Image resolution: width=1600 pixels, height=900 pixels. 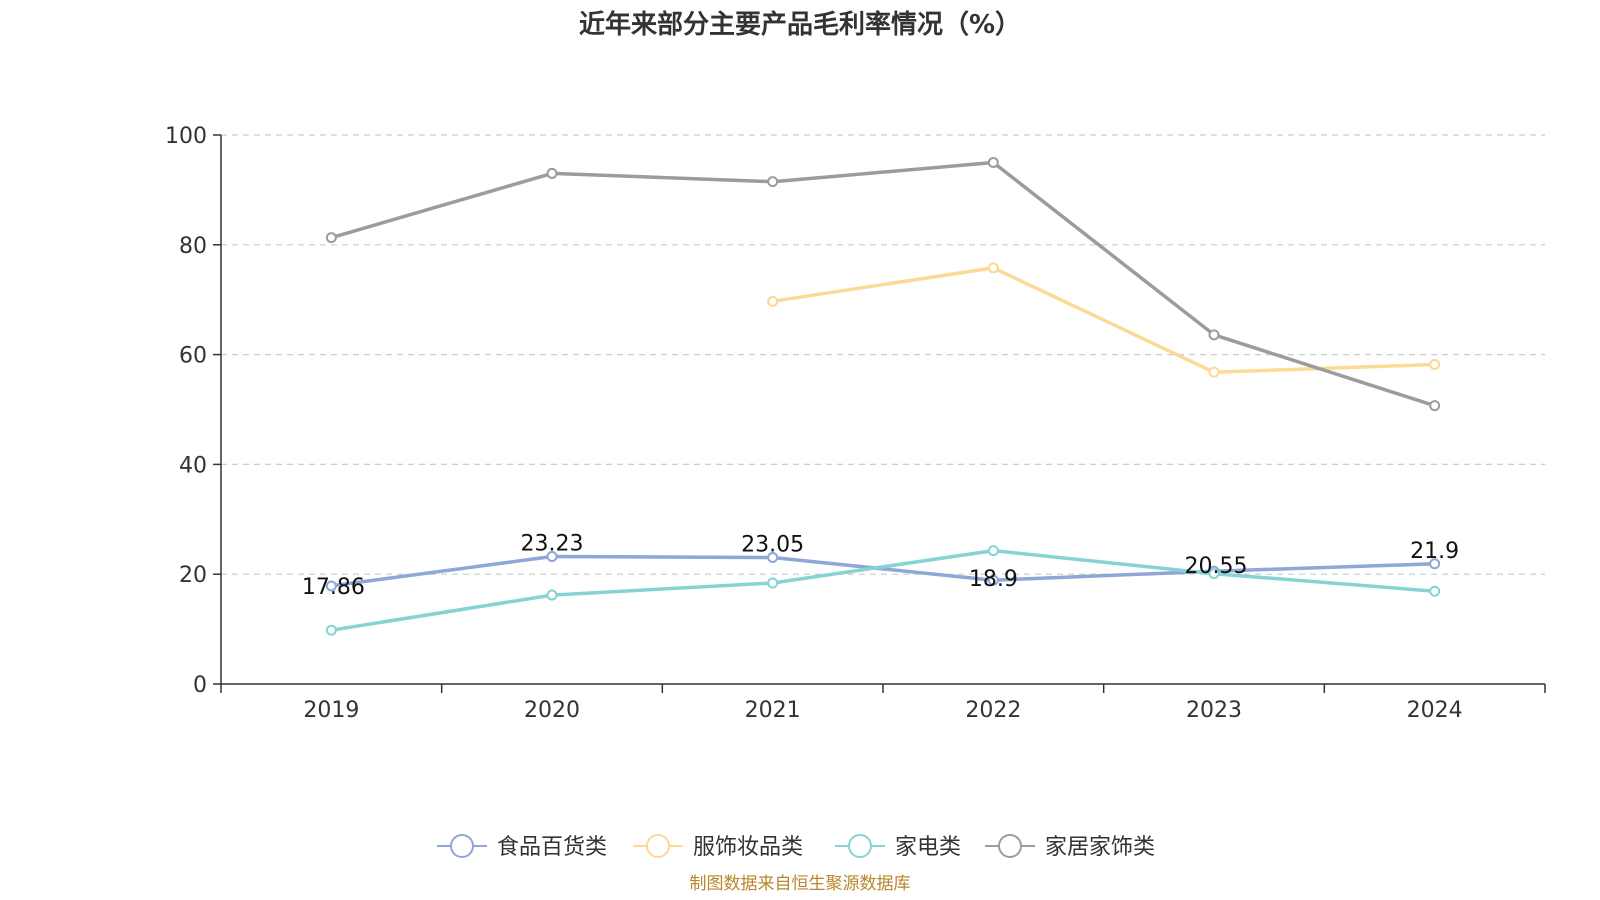 What do you see at coordinates (1100, 847) in the screenshot?
I see `legend-label: 家居家饰类` at bounding box center [1100, 847].